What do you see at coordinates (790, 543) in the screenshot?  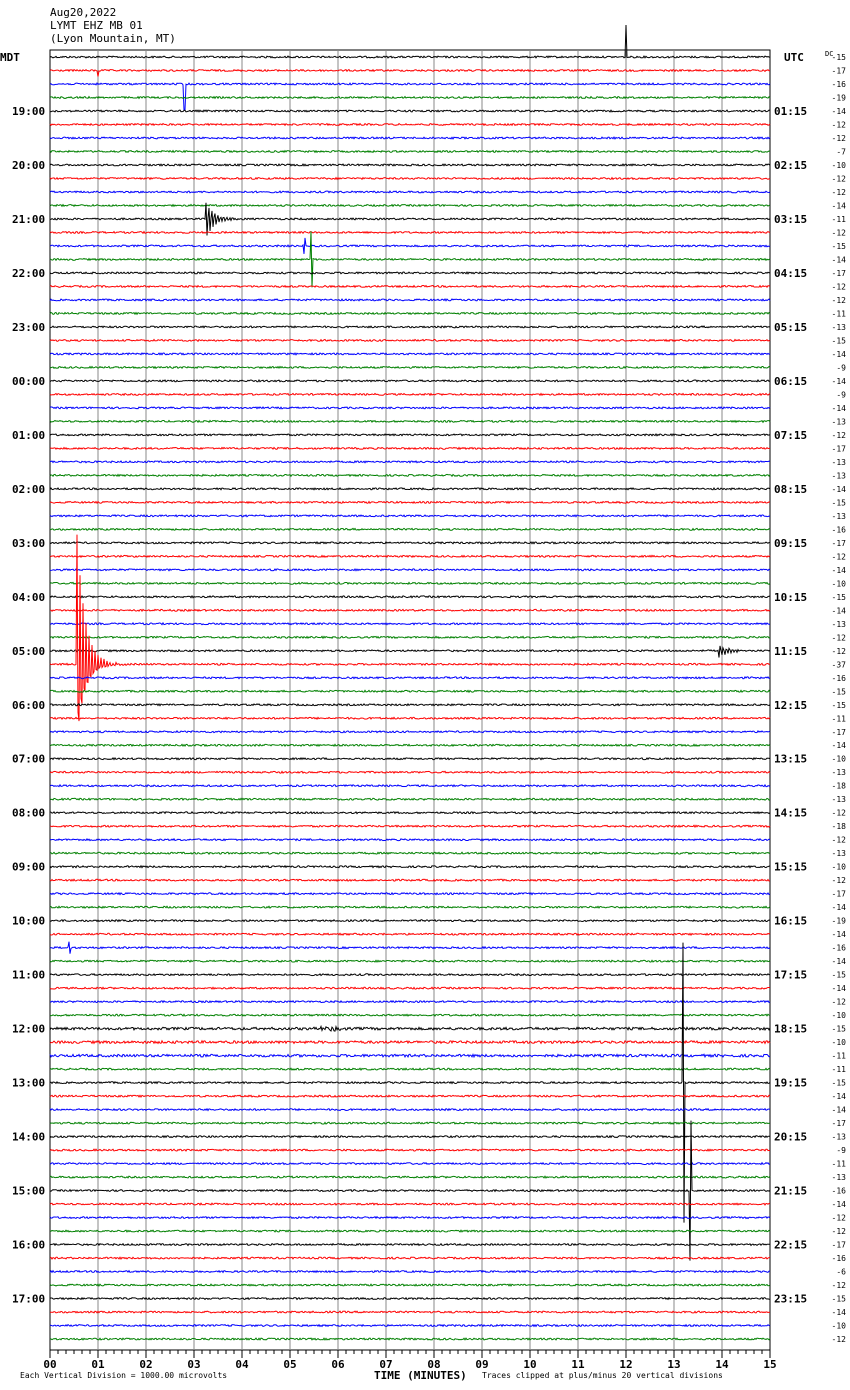 I see `right-hour-label: 09:15` at bounding box center [790, 543].